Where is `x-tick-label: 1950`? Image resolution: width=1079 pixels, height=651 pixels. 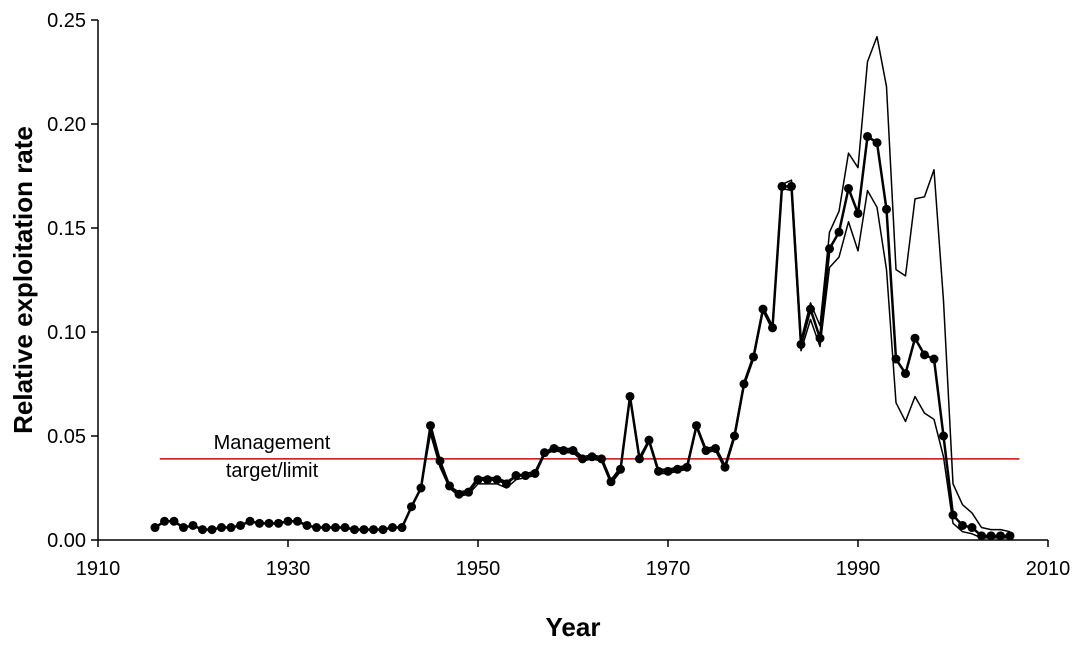
x-tick-label: 1950 is located at coordinates (478, 569).